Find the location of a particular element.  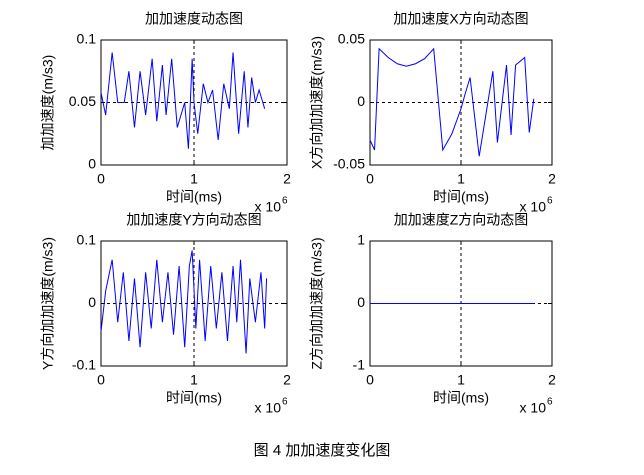

y-axis-label: Y方向加加速度(m/s3) is located at coordinates (48, 303).